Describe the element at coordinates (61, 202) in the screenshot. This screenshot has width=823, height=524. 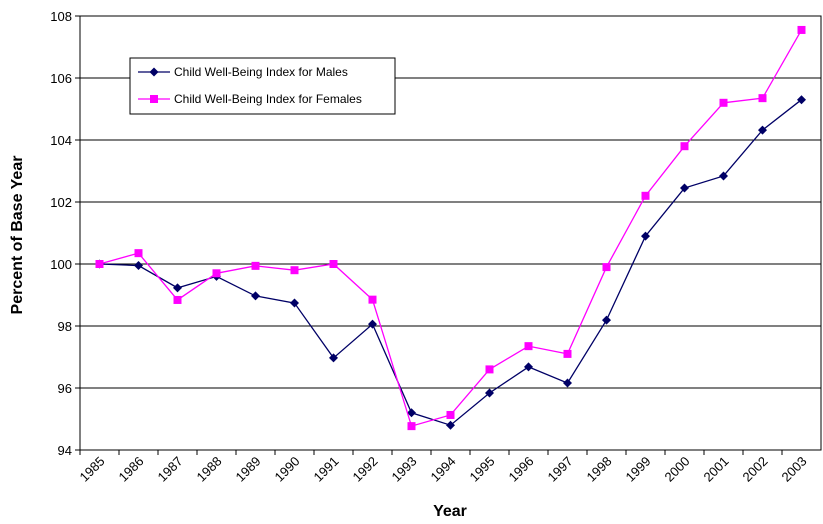
I see `y-tick-label: 102` at that location.